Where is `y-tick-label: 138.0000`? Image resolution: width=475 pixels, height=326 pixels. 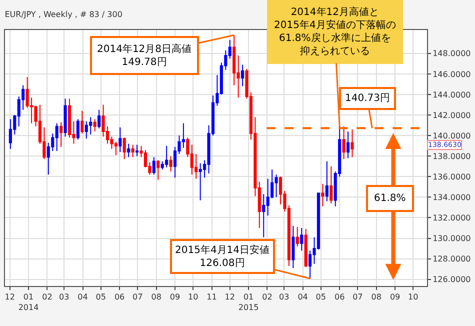
y-tick-label: 138.0000 is located at coordinates (451, 156).